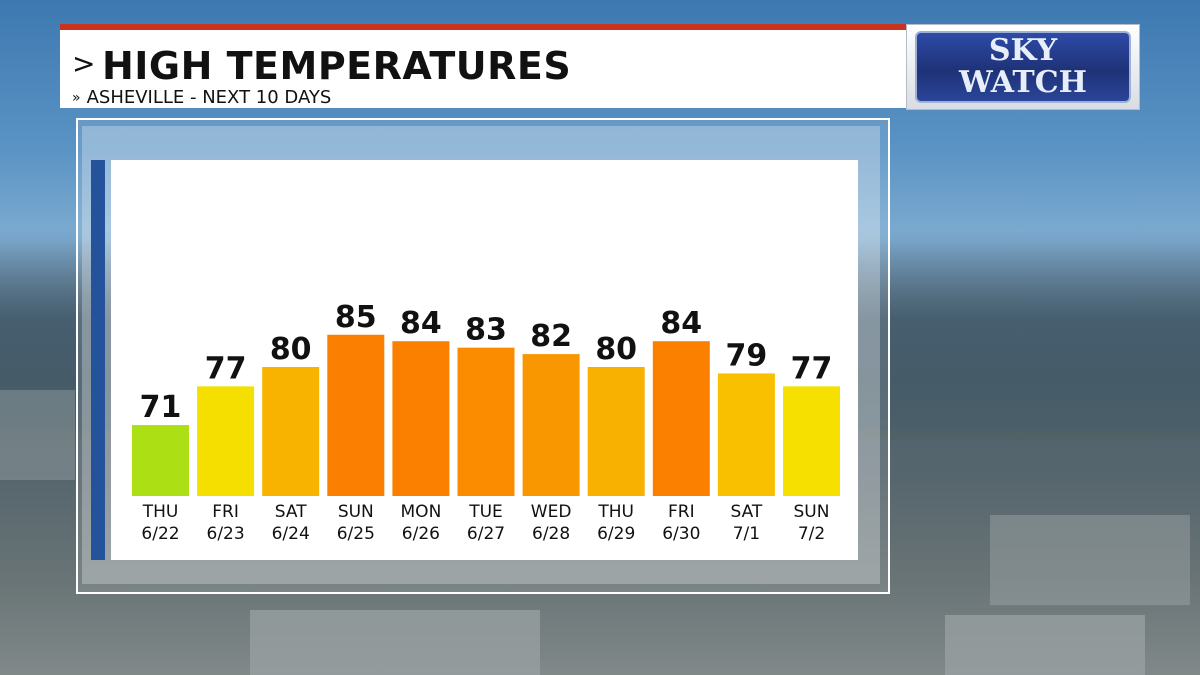  Describe the element at coordinates (1023, 82) in the screenshot. I see `logo-line2: WATCH` at that location.